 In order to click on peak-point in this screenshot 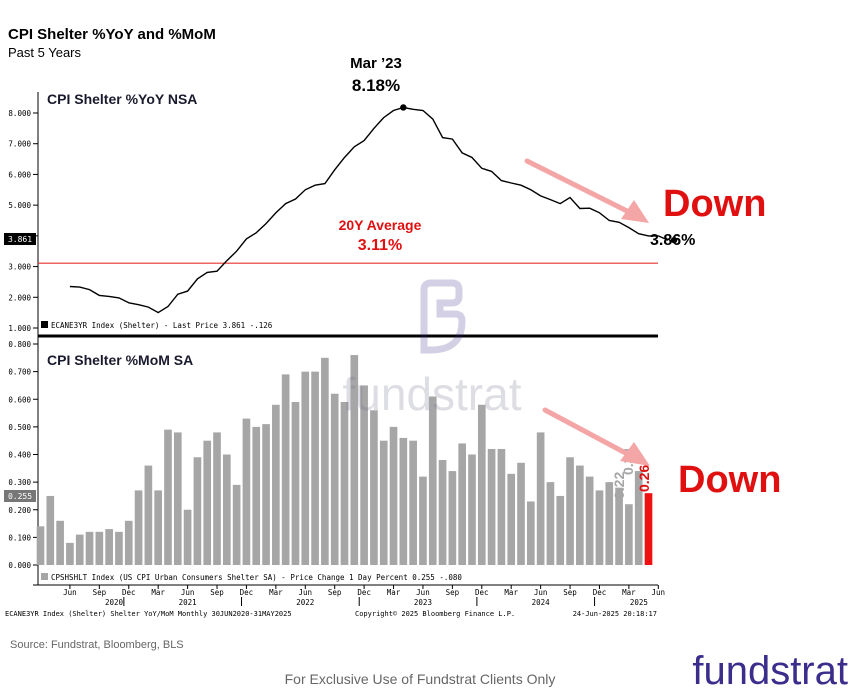, I will do `click(403, 107)`.